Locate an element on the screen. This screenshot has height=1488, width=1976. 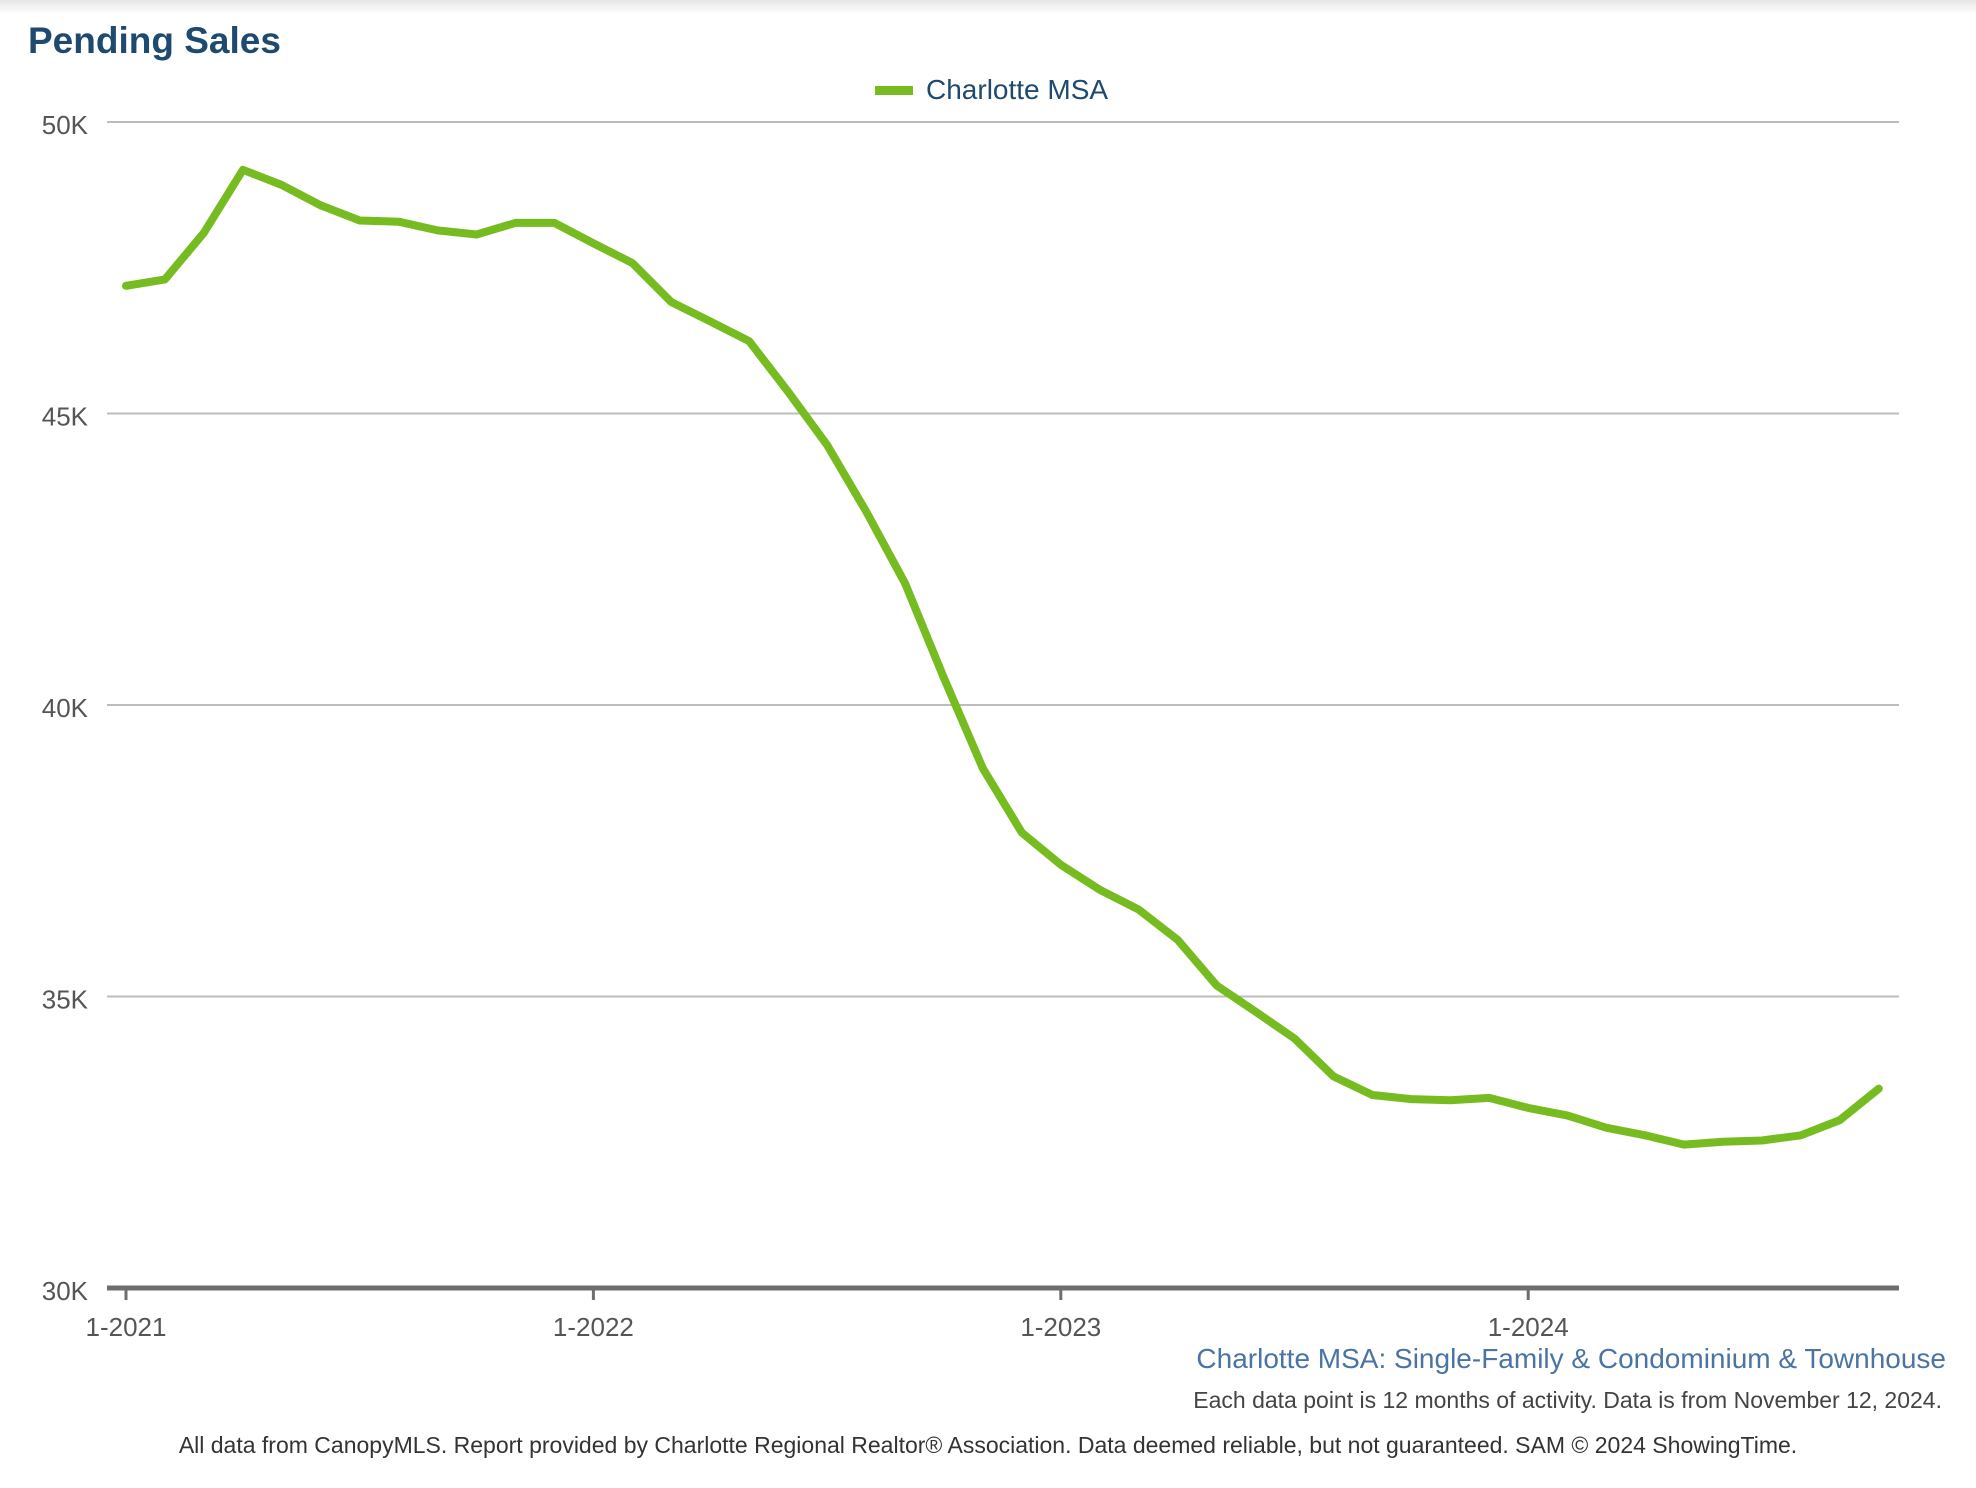
legend-label: Charlotte MSA is located at coordinates (1017, 89).